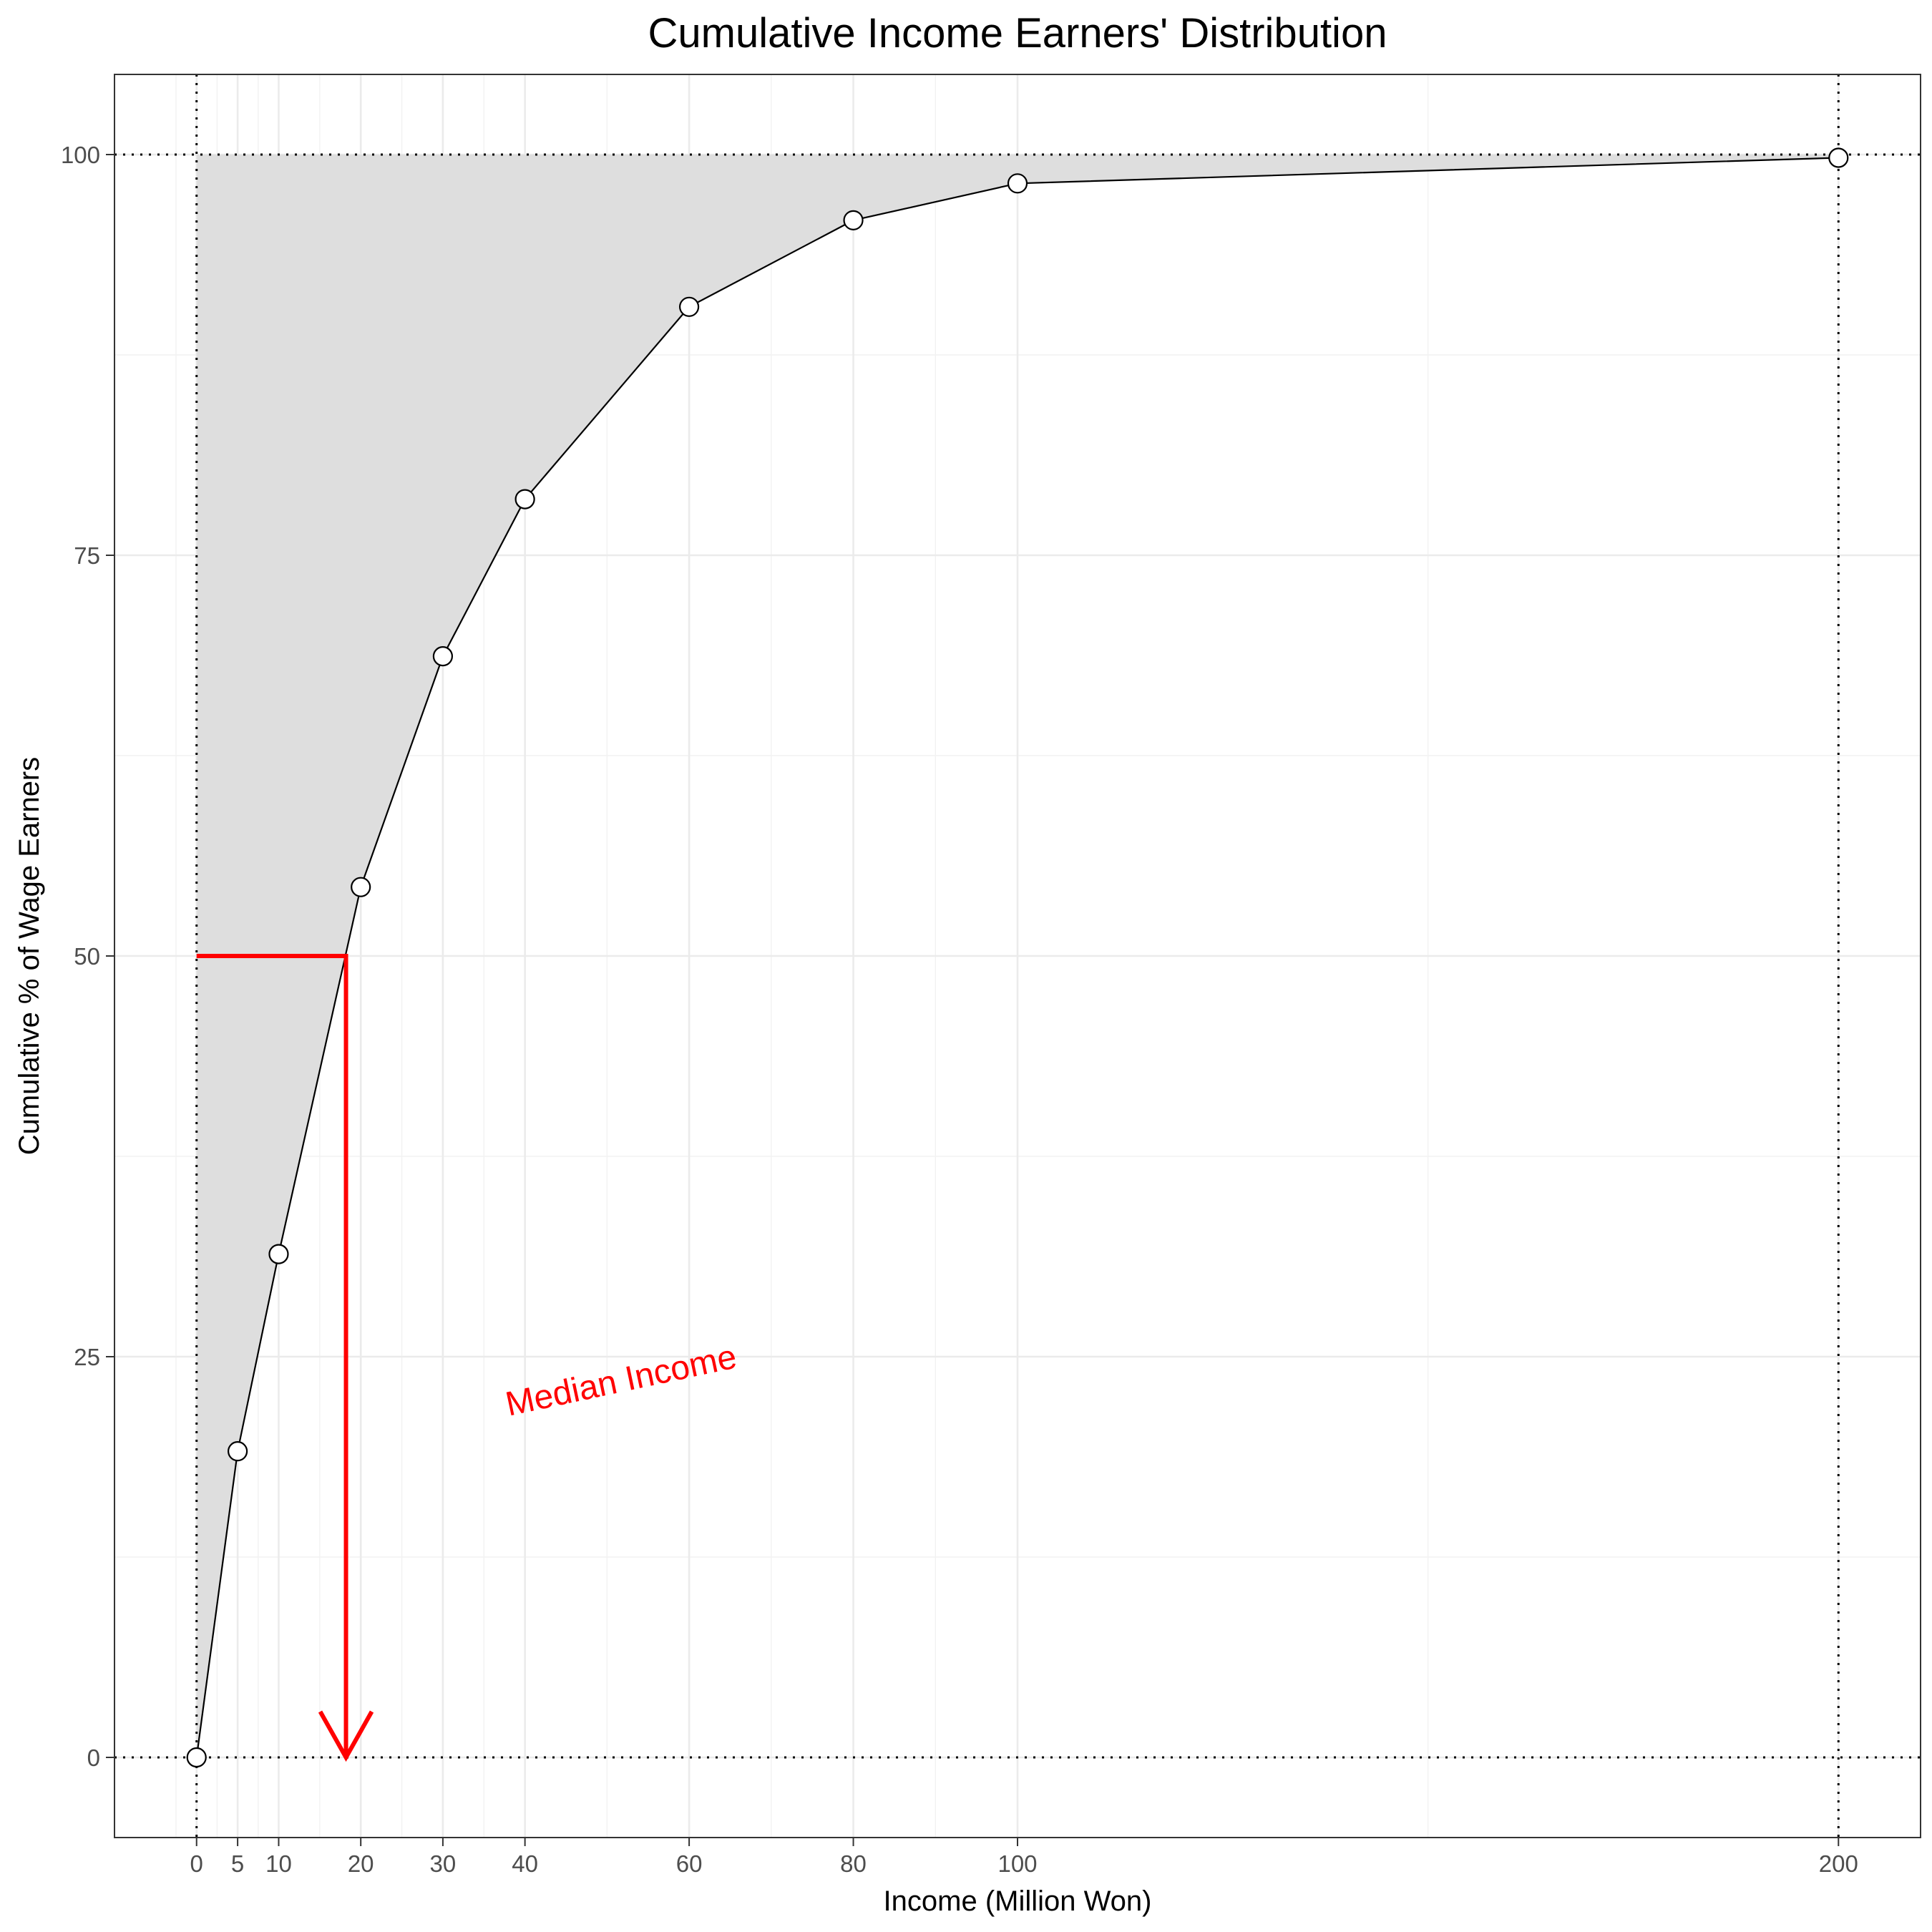 This screenshot has width=1932, height=1932. What do you see at coordinates (272, 1354) in the screenshot?
I see `median-guide-line` at bounding box center [272, 1354].